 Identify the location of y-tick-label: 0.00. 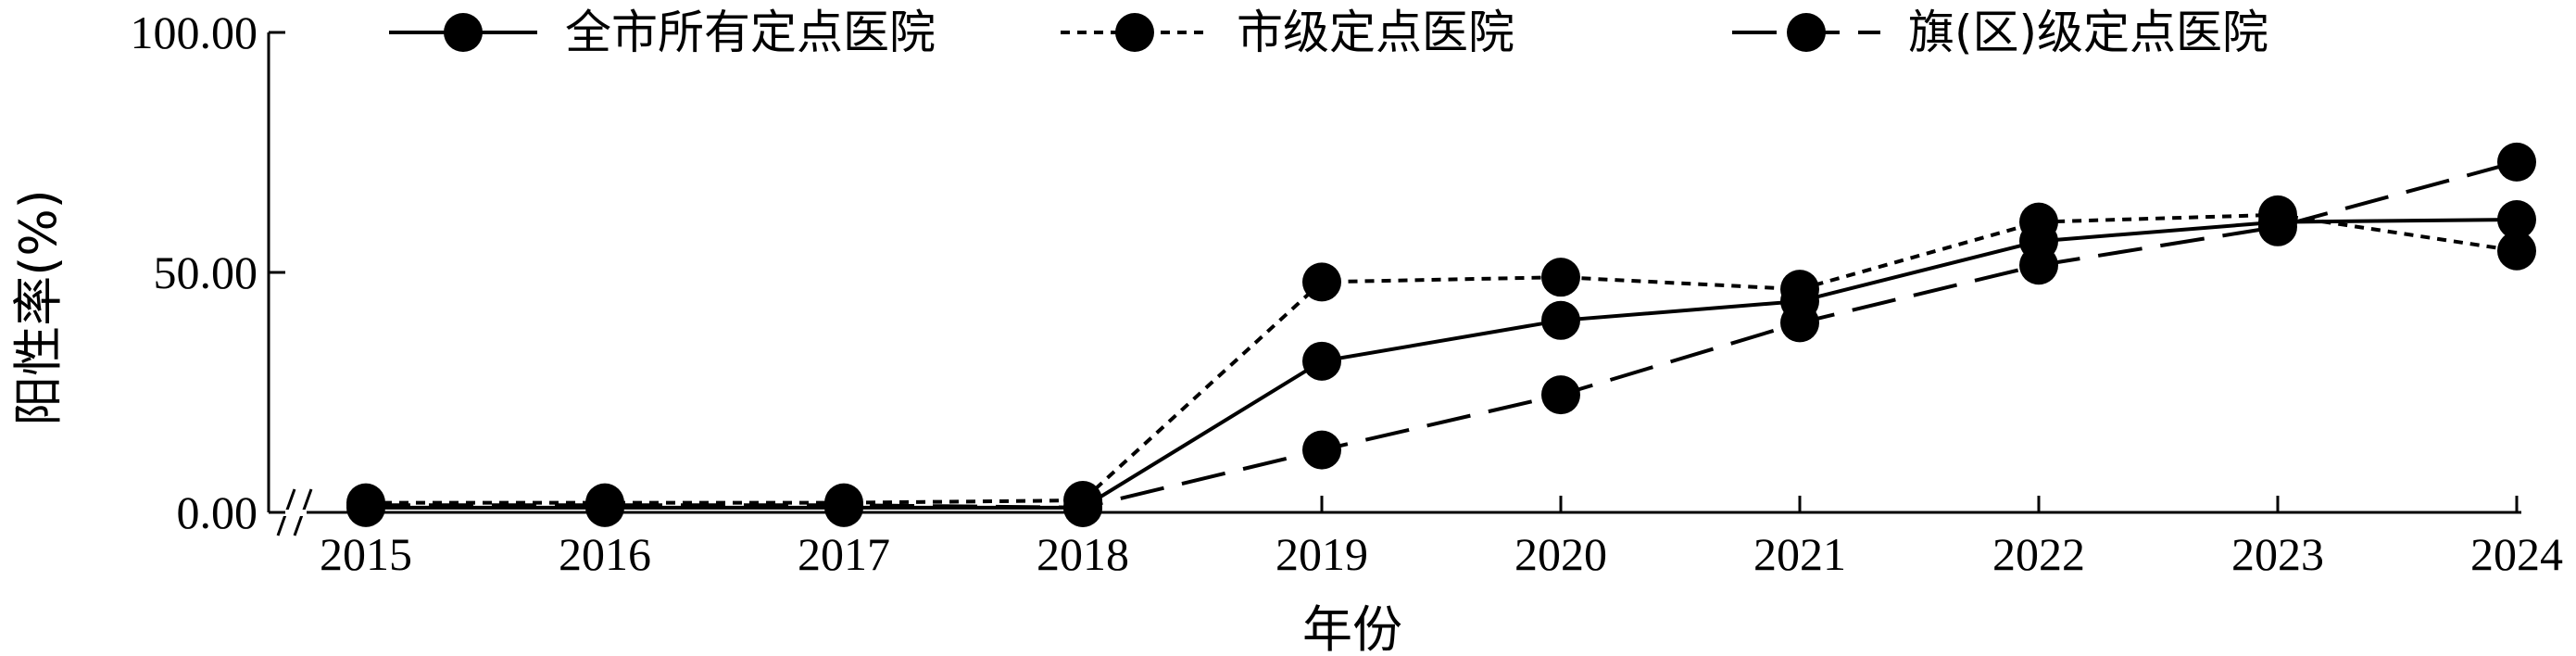
(217, 512).